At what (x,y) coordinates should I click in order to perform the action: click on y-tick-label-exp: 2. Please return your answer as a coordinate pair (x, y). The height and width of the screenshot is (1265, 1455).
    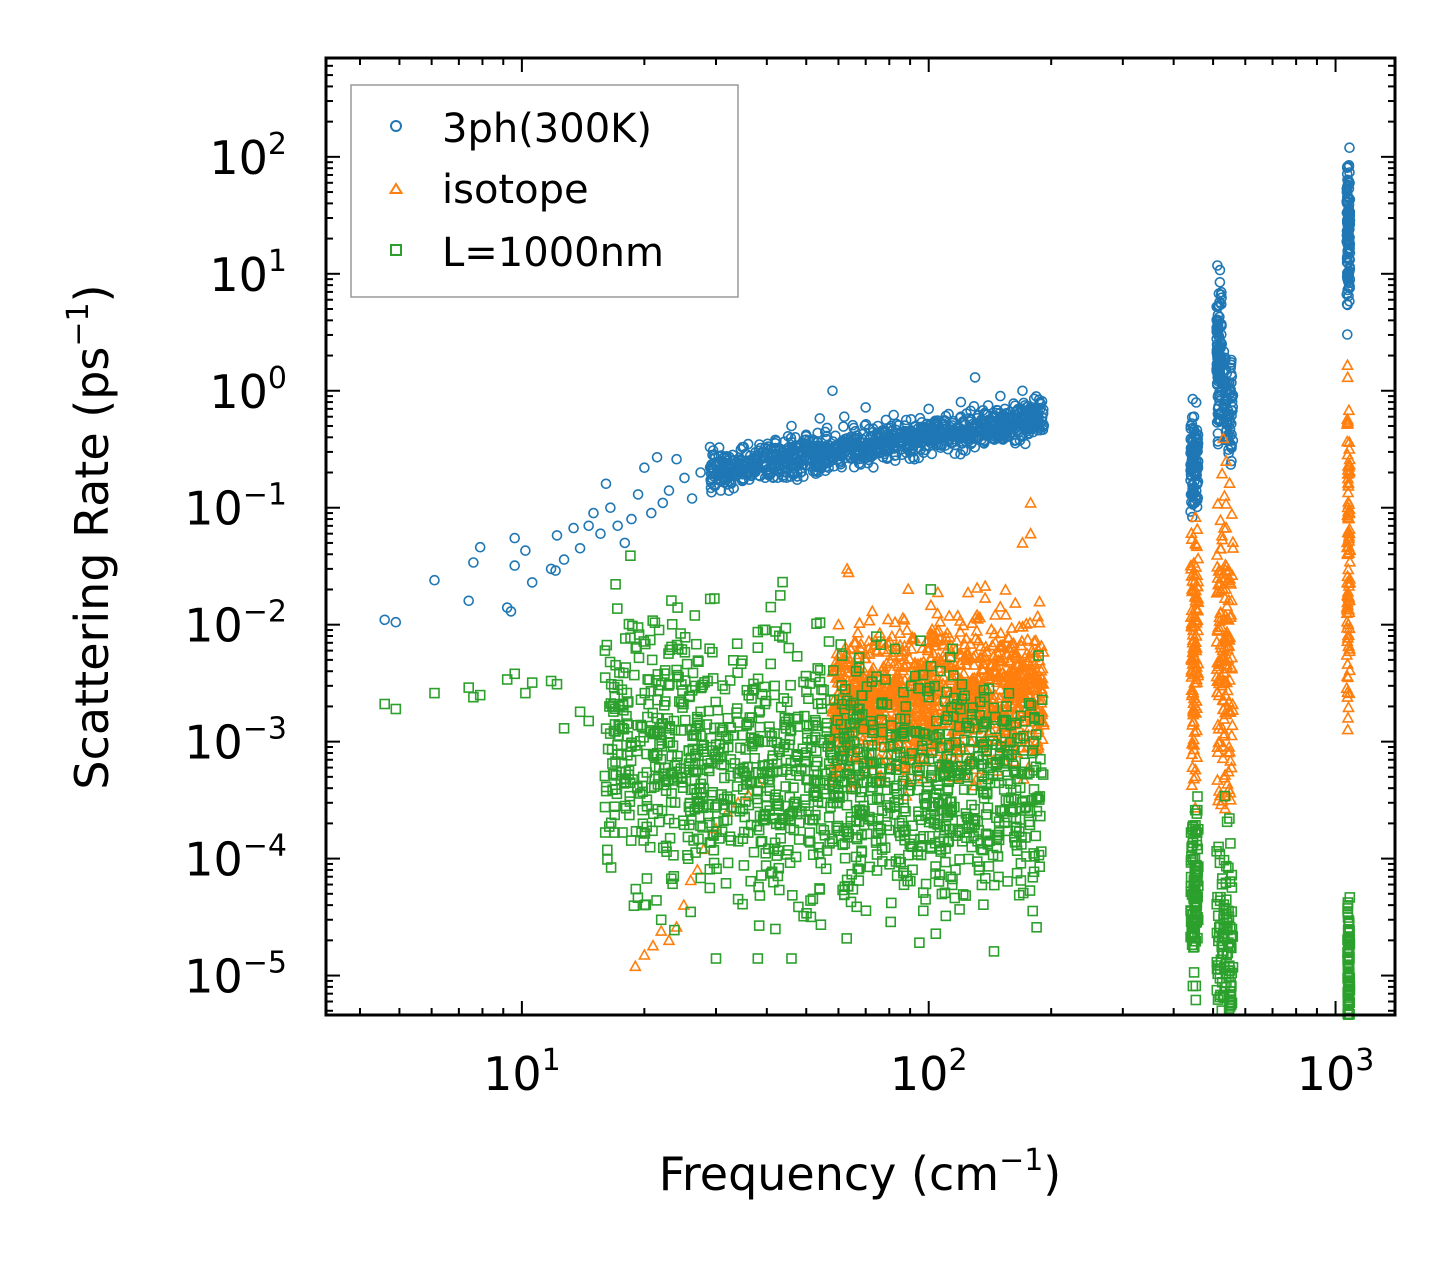
    Looking at the image, I should click on (277, 144).